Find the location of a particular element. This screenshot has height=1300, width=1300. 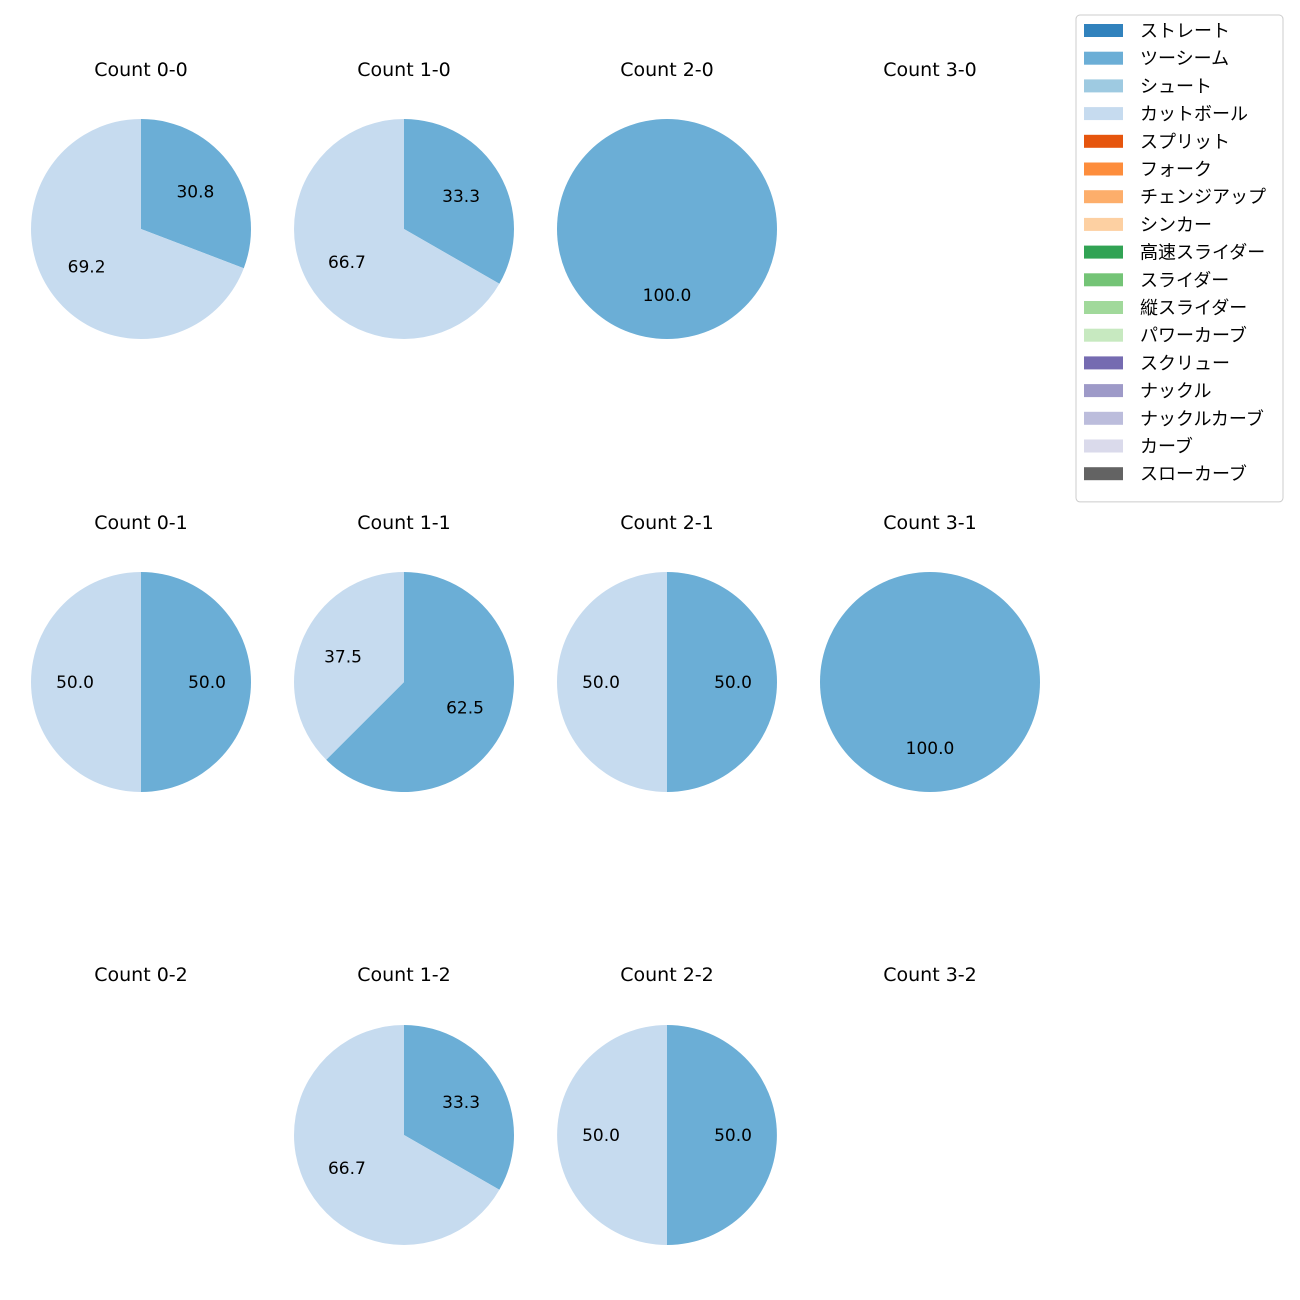

legend-label: ツーシーム is located at coordinates (1184, 59).